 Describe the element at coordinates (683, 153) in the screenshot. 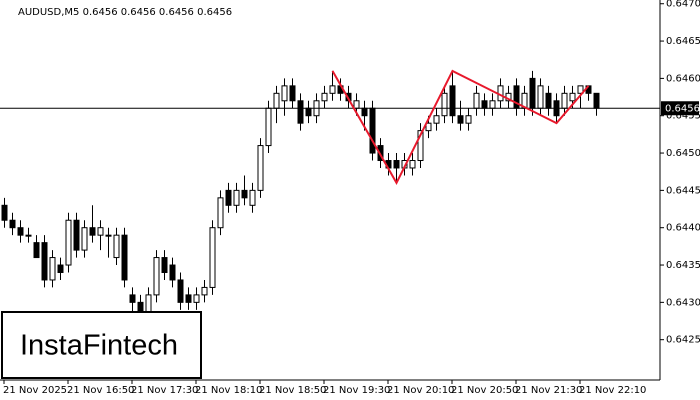

I see `y-tick-label: 0.6450` at that location.